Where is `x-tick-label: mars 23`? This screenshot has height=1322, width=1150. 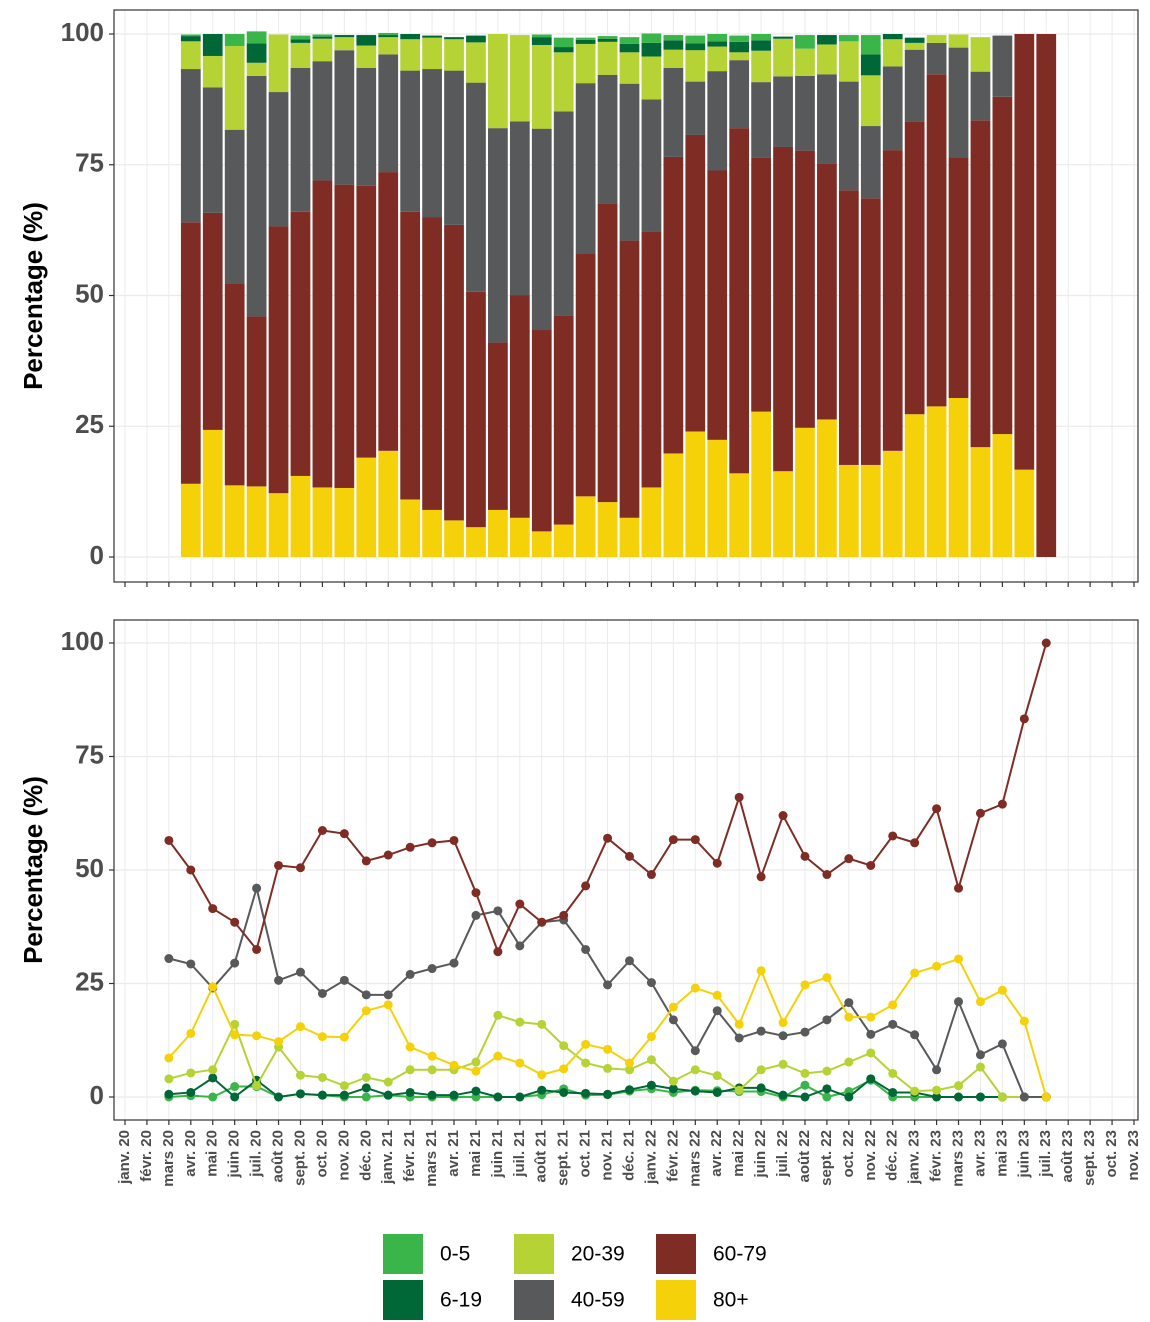 x-tick-label: mars 23 is located at coordinates (957, 1158).